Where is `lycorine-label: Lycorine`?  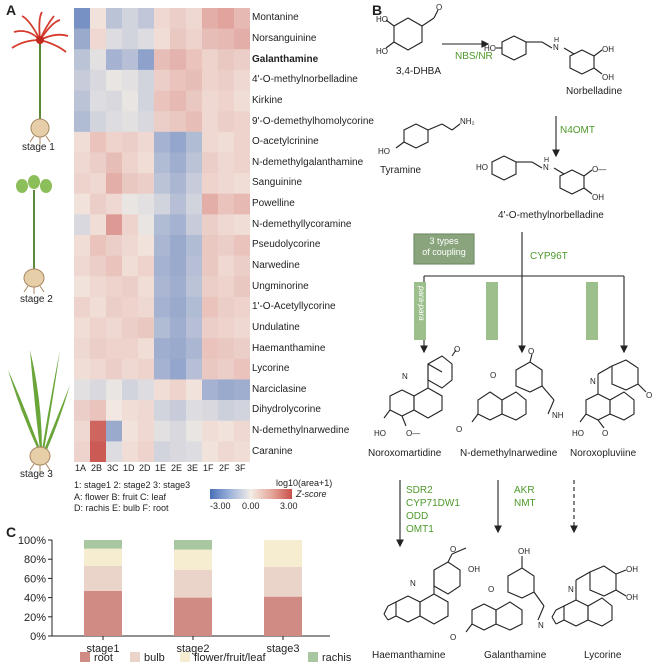
lycorine-label: Lycorine is located at coordinates (603, 655).